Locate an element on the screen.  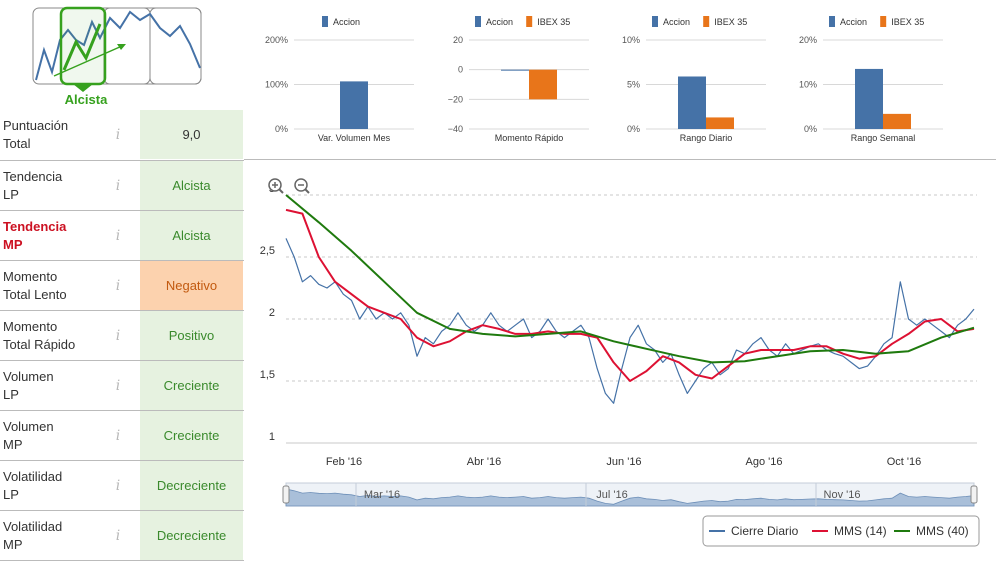
trend-label: Alcista is located at coordinates (86, 99).